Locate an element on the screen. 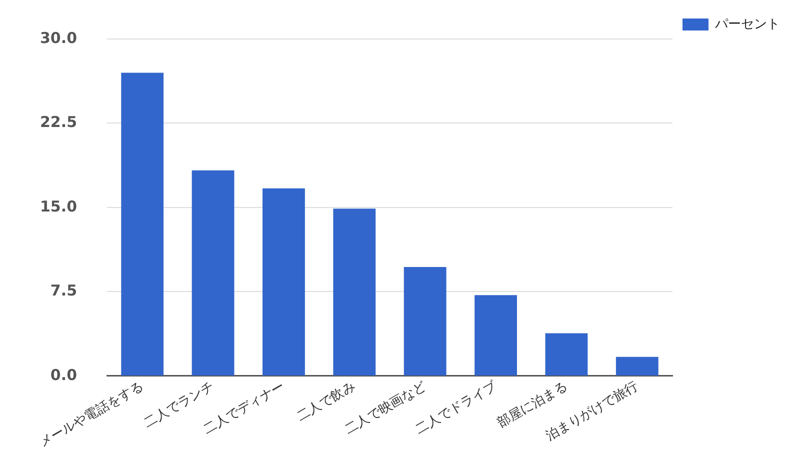 This screenshot has width=800, height=456. y-tick-label: 15.0 is located at coordinates (59, 206).